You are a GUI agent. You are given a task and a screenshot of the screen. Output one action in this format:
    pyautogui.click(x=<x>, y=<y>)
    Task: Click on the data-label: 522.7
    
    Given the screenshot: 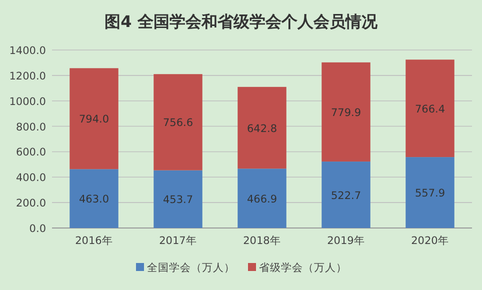 What is the action you would take?
    pyautogui.click(x=346, y=196)
    